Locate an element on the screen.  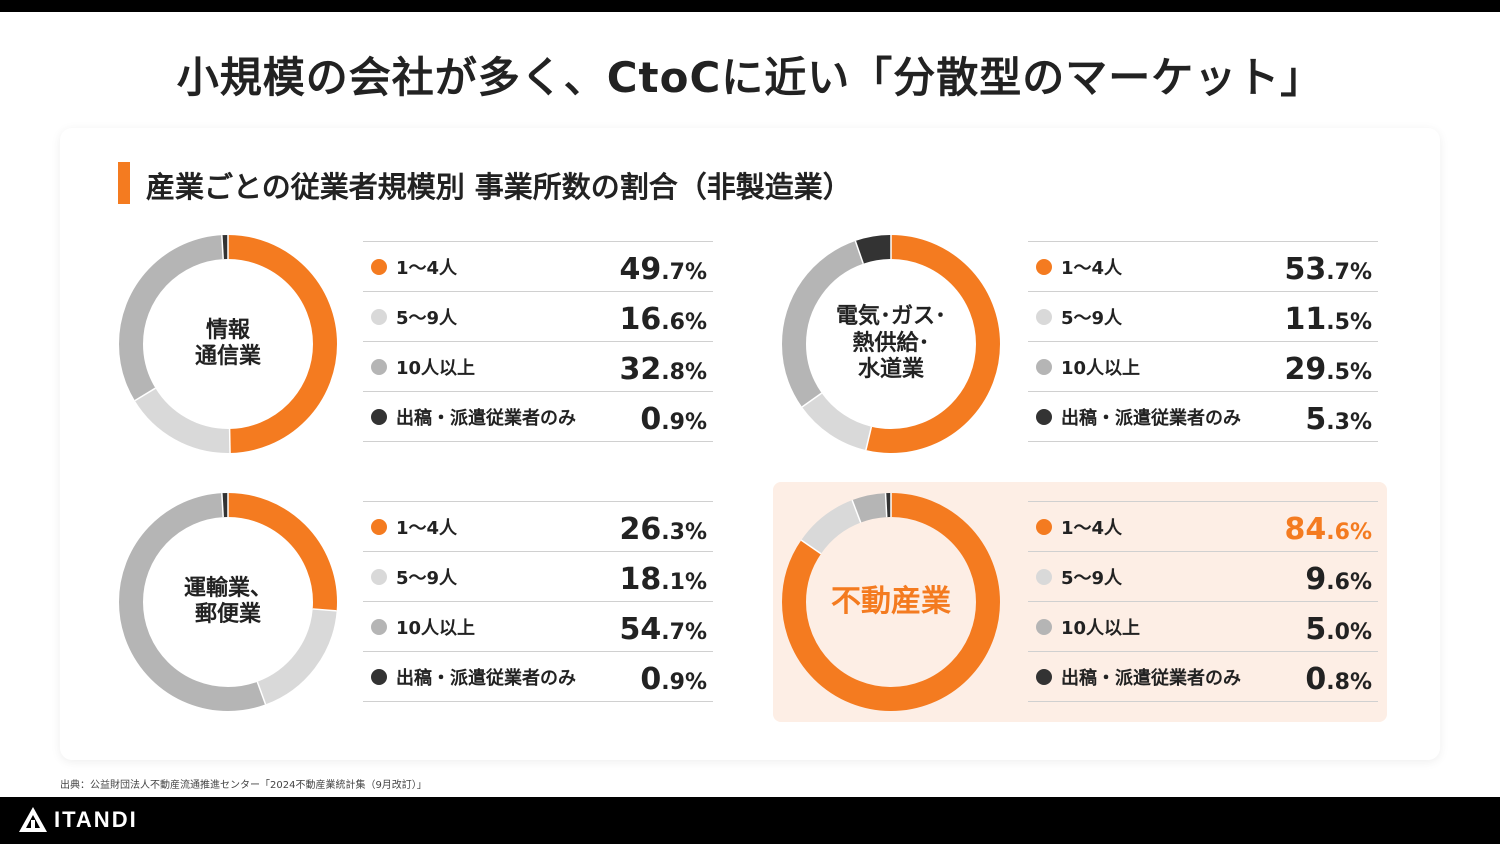
legend-value: 53.7% is located at coordinates (1328, 269).